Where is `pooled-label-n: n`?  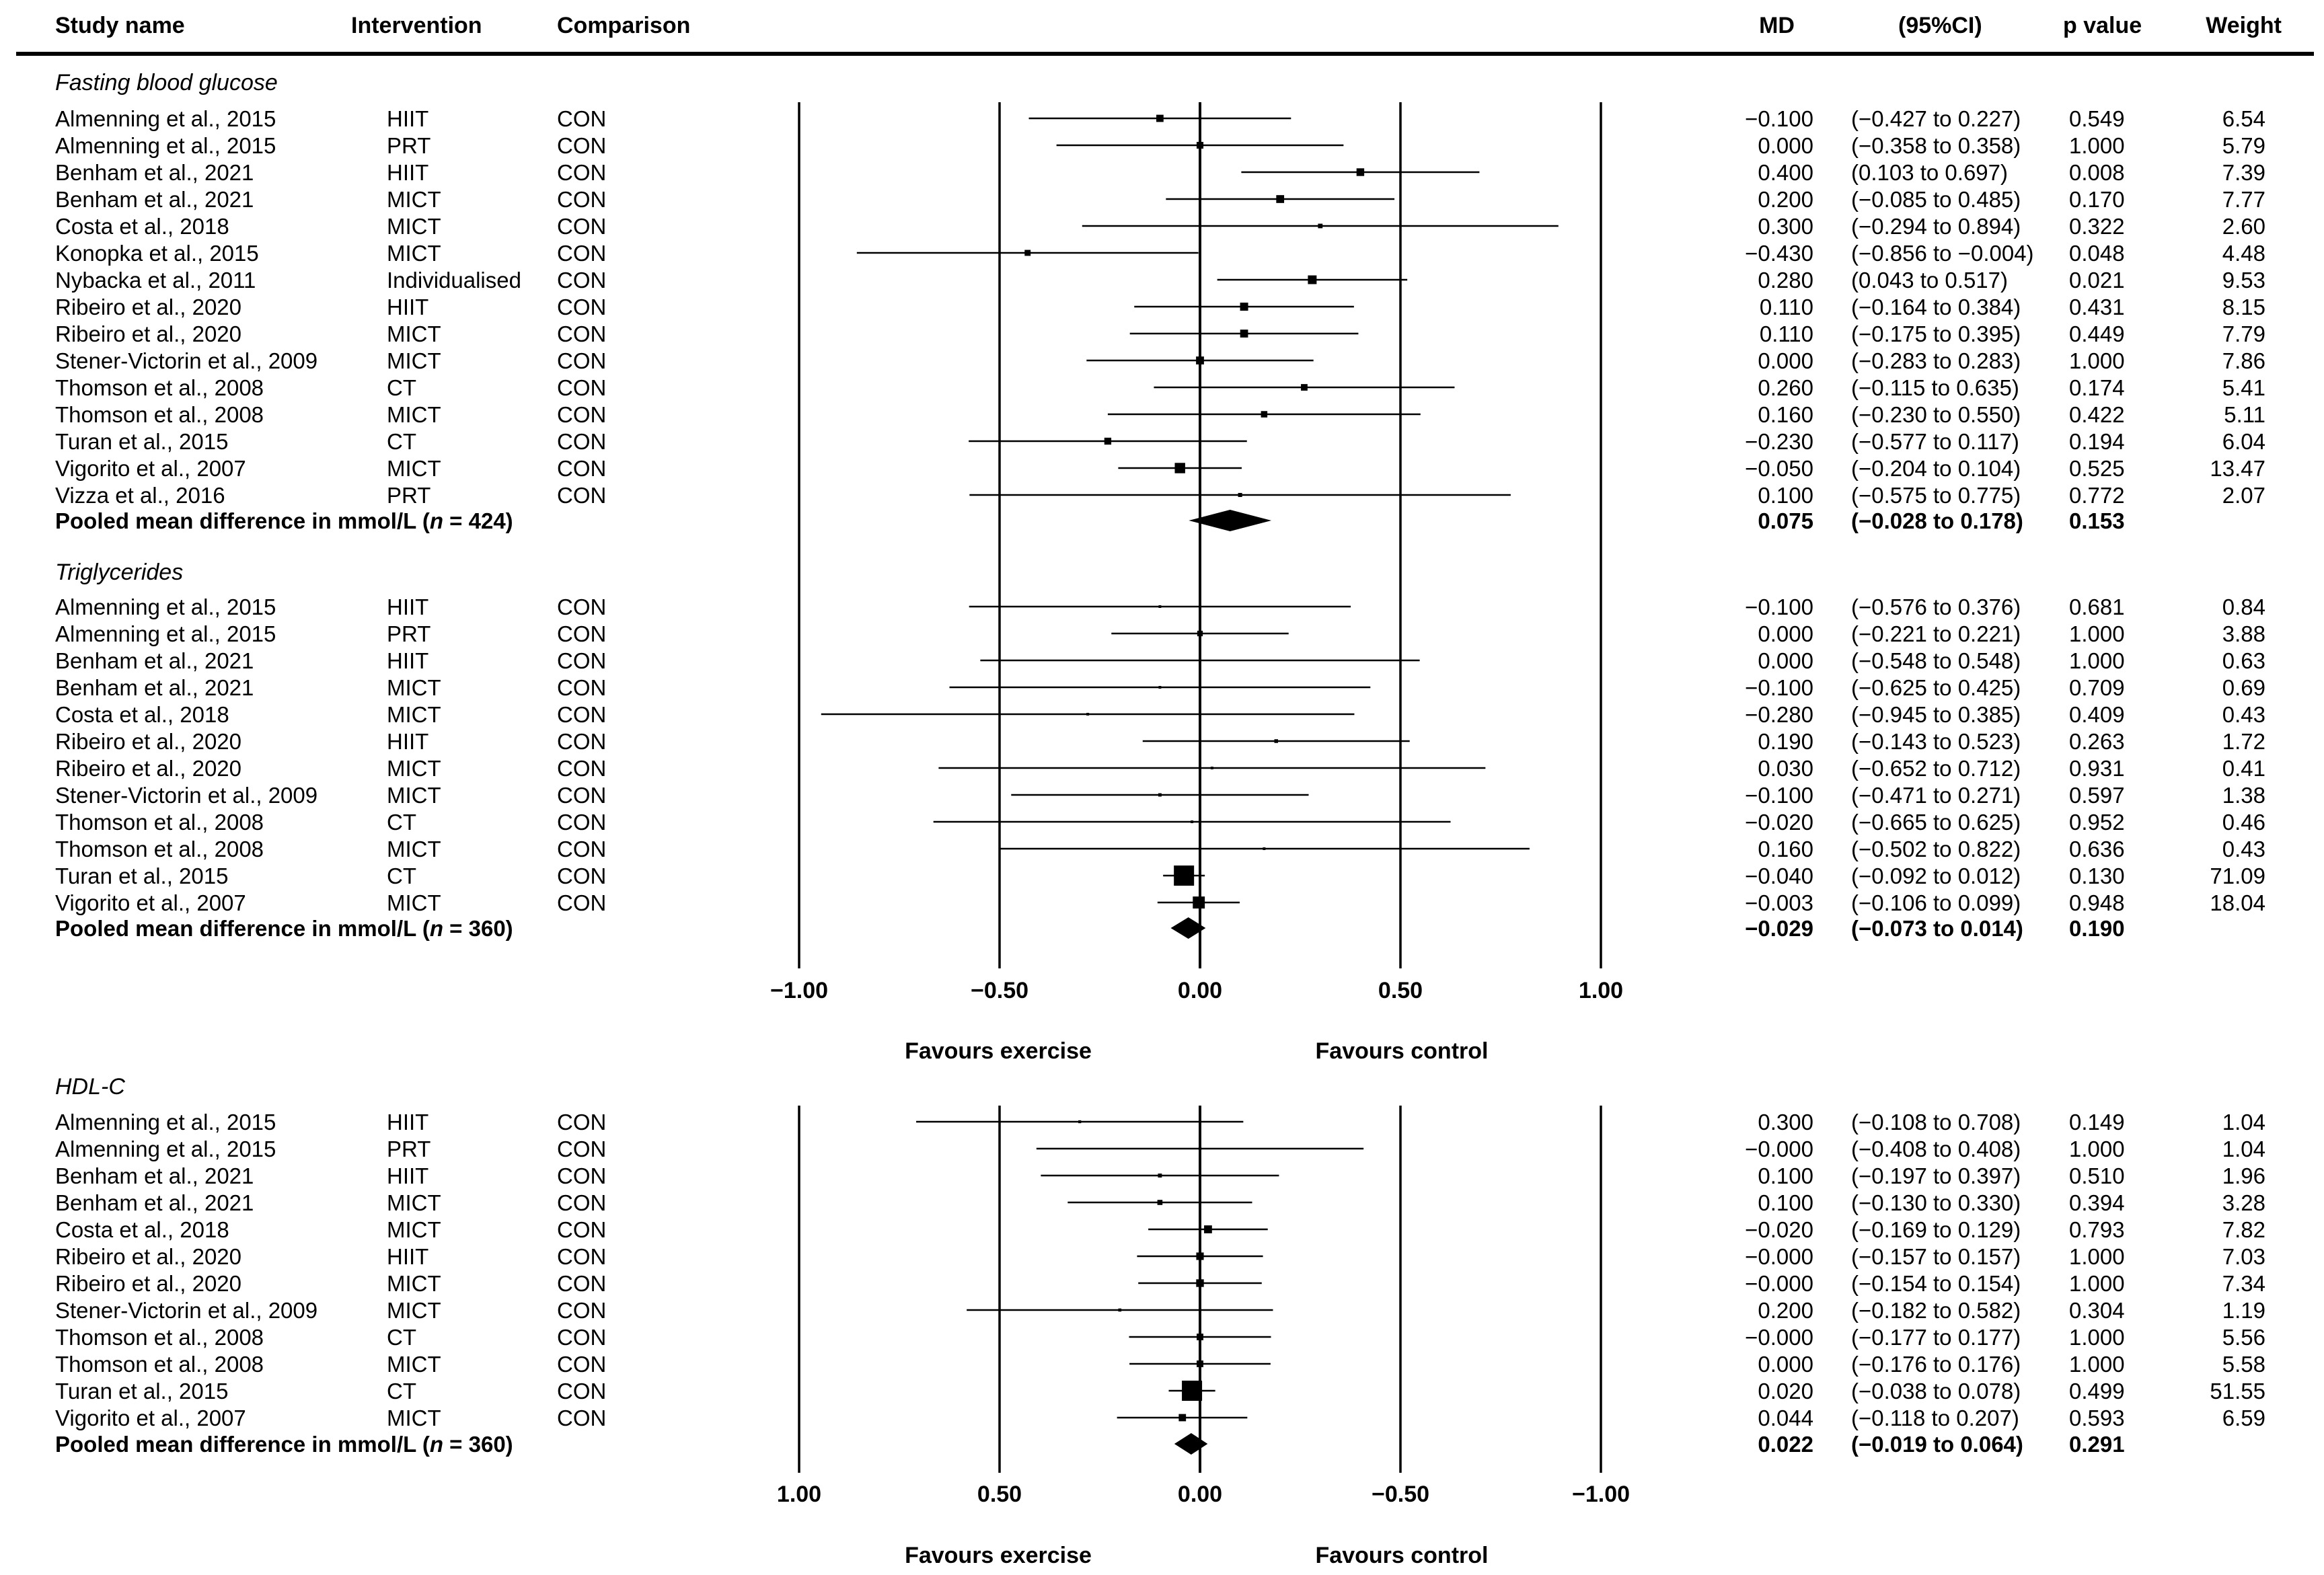 pooled-label-n: n is located at coordinates (436, 1445).